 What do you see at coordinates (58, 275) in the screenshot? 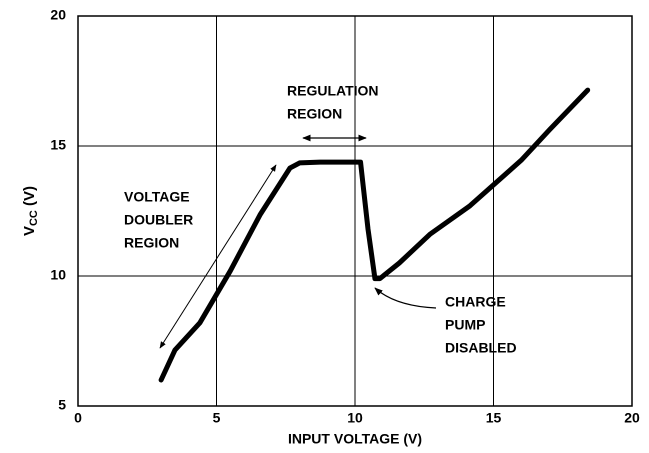
I see `y-tick-label: 10` at bounding box center [58, 275].